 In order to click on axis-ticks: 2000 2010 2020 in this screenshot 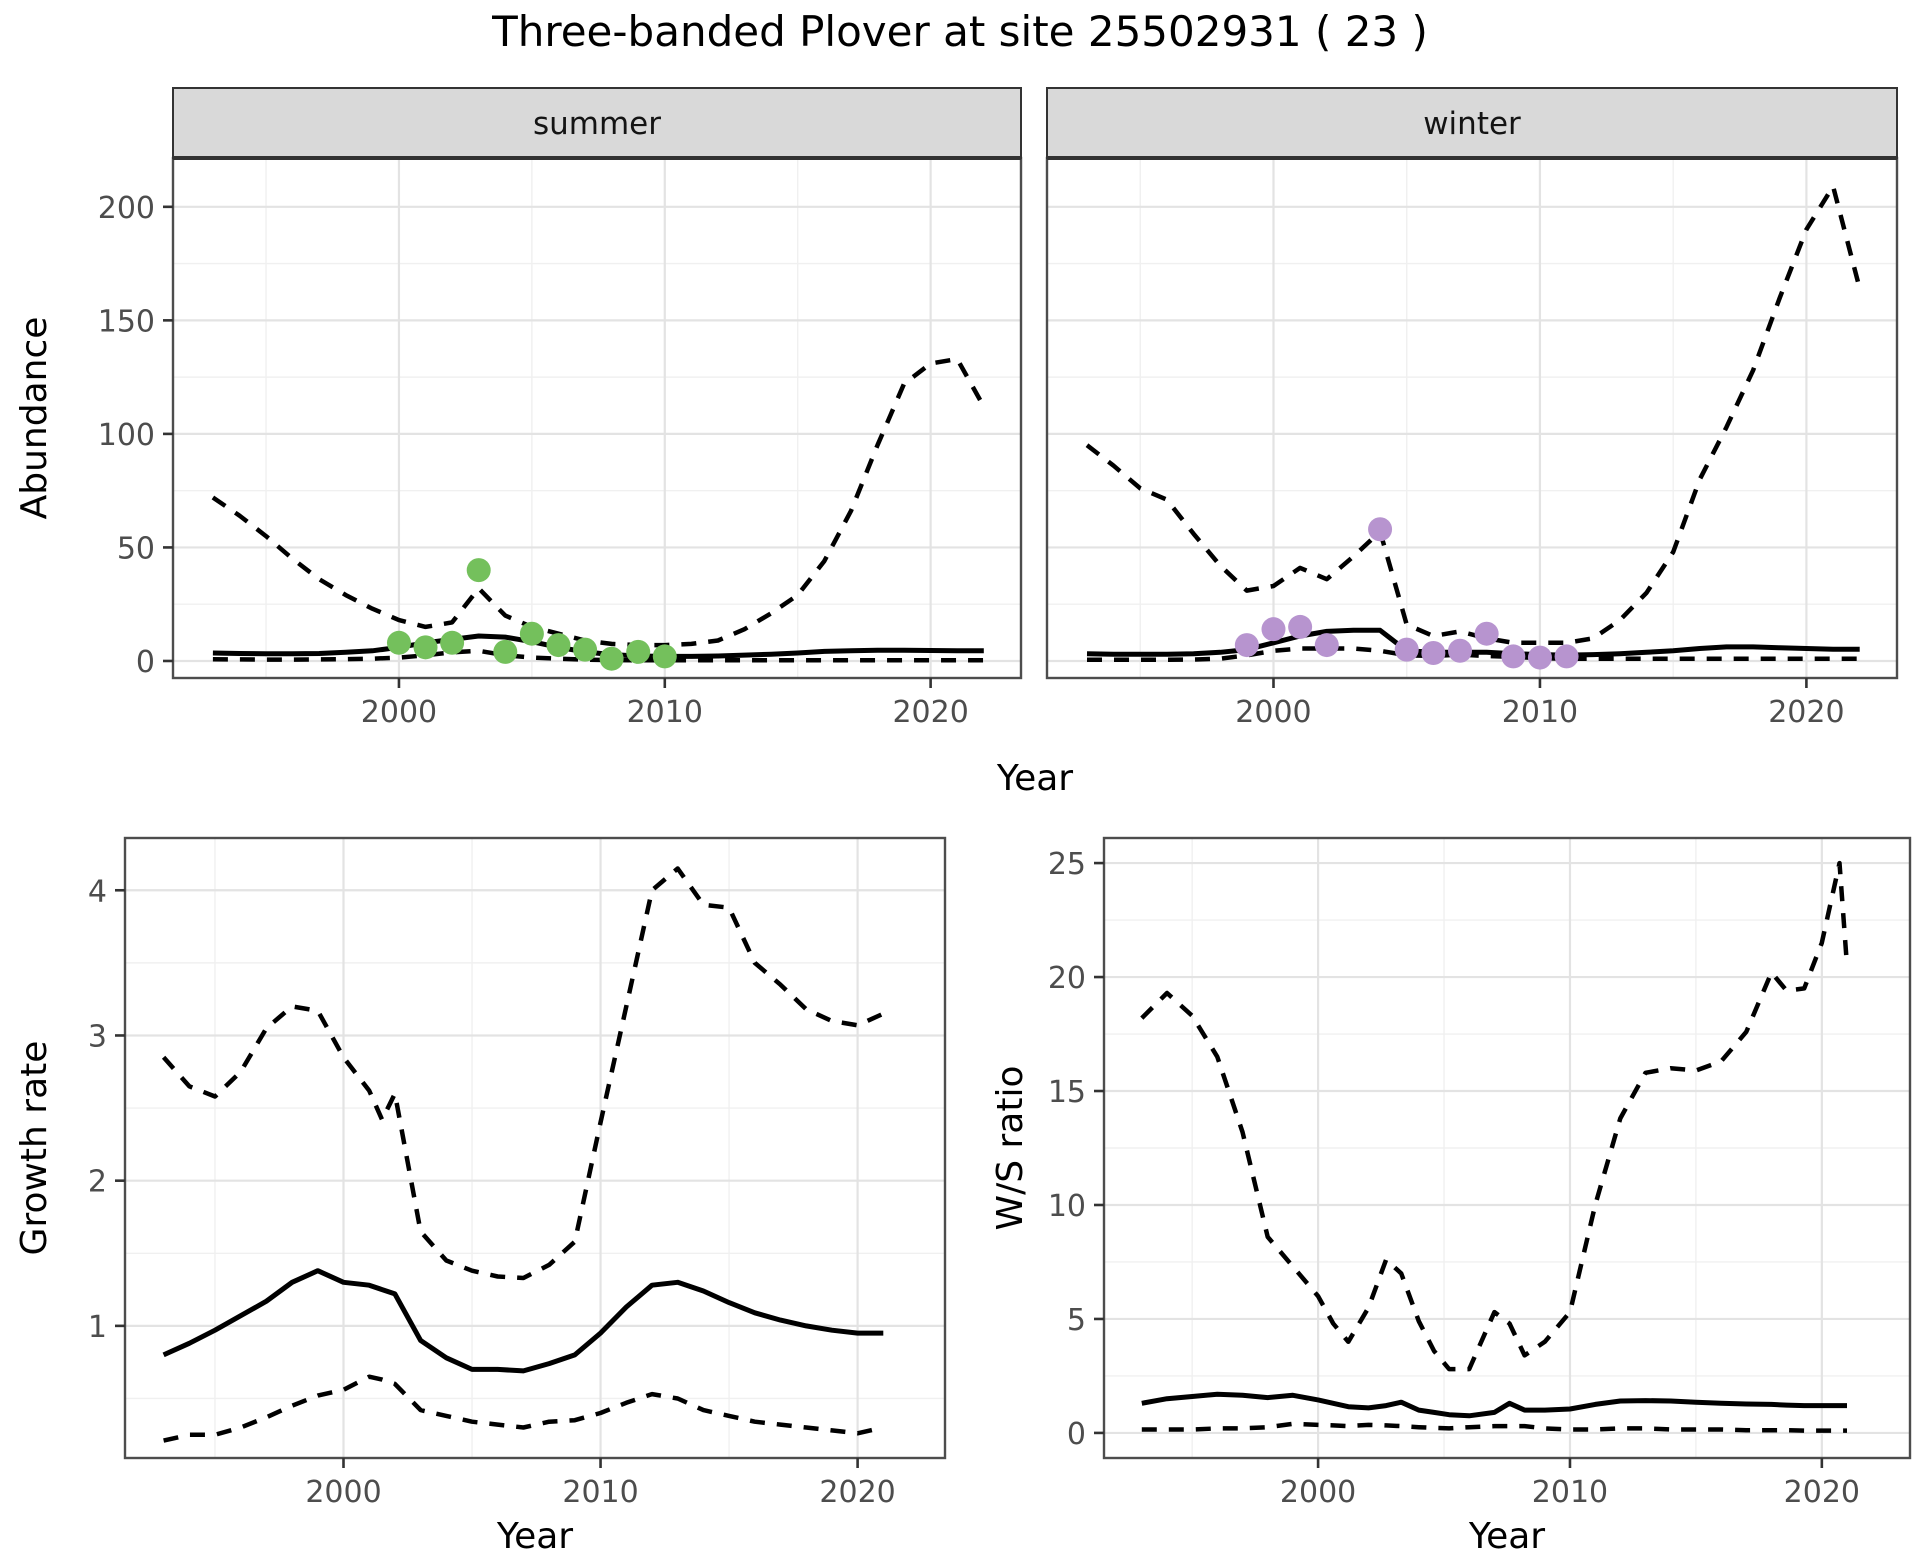, I will do `click(1540, 704)`.